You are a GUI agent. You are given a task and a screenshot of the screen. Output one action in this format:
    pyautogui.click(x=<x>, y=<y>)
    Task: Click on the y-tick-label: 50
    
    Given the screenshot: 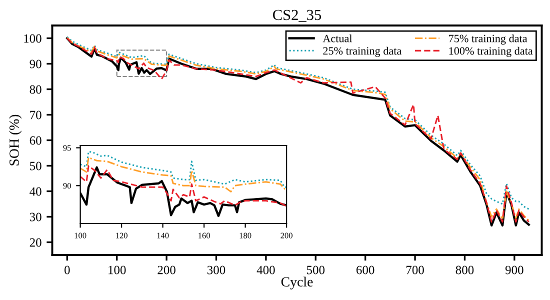 What is the action you would take?
    pyautogui.click(x=36, y=166)
    